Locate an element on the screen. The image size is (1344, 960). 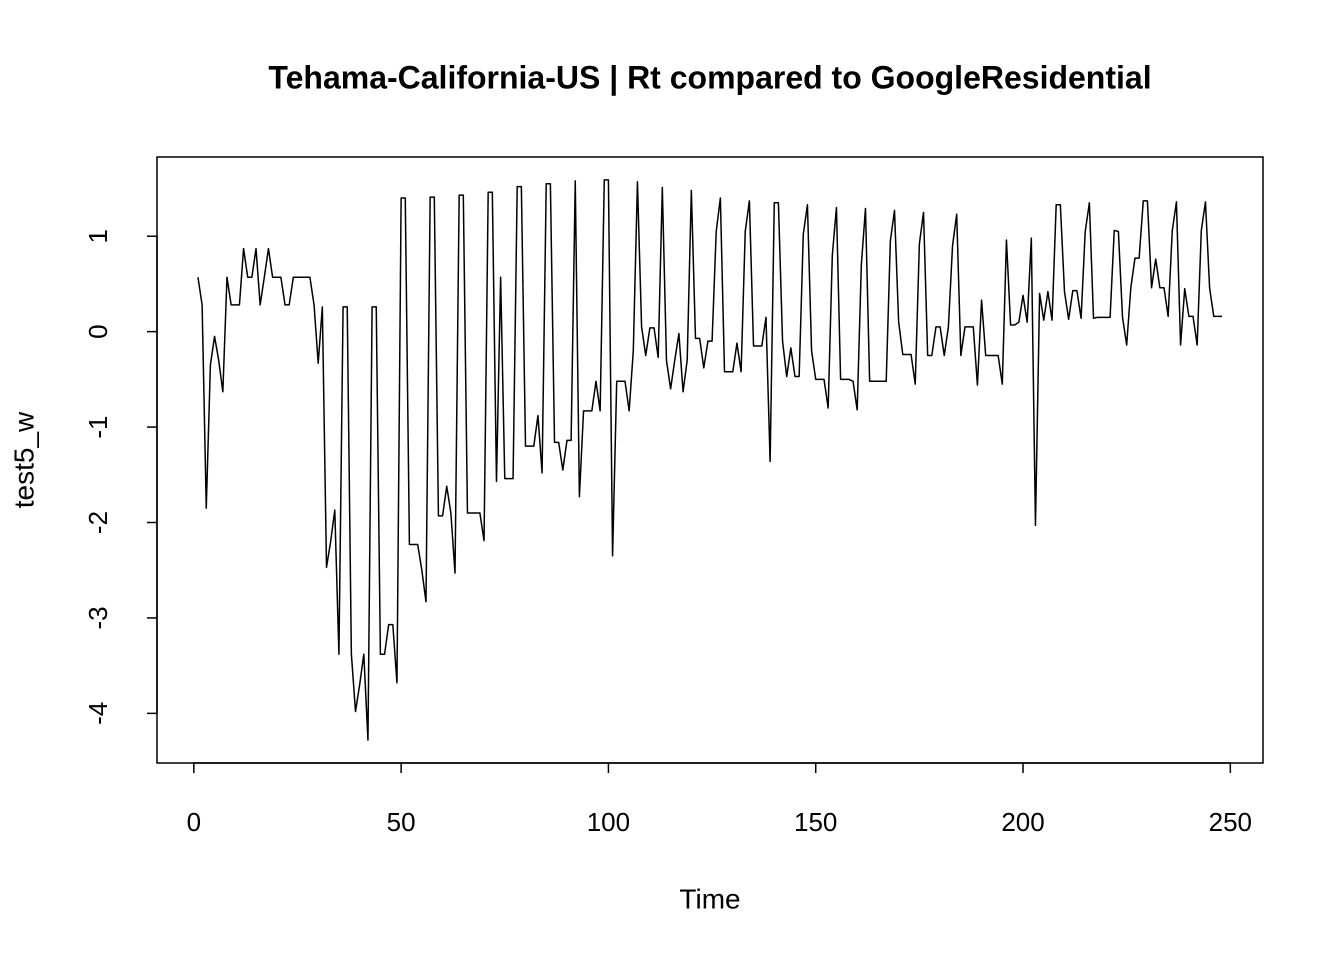
x-tick-label: 0 is located at coordinates (194, 822).